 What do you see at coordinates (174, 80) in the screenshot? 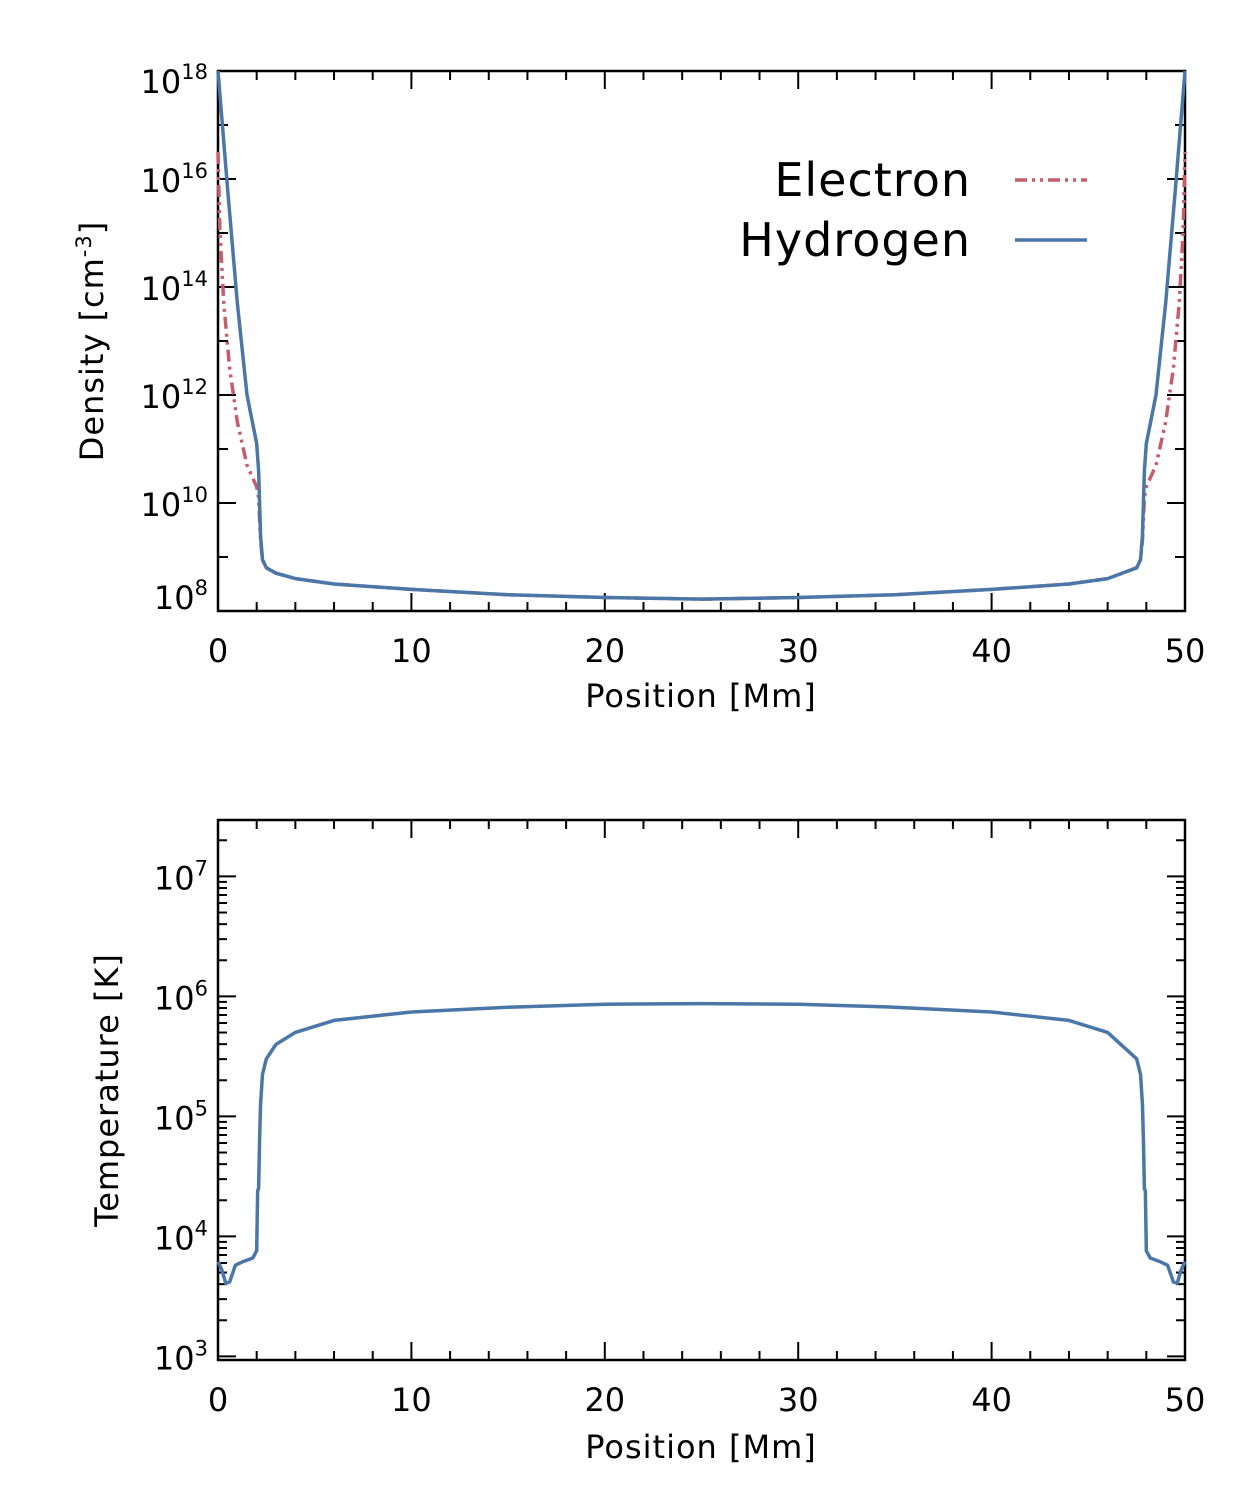
I see `y-tick-label: 10¹⁸` at bounding box center [174, 80].